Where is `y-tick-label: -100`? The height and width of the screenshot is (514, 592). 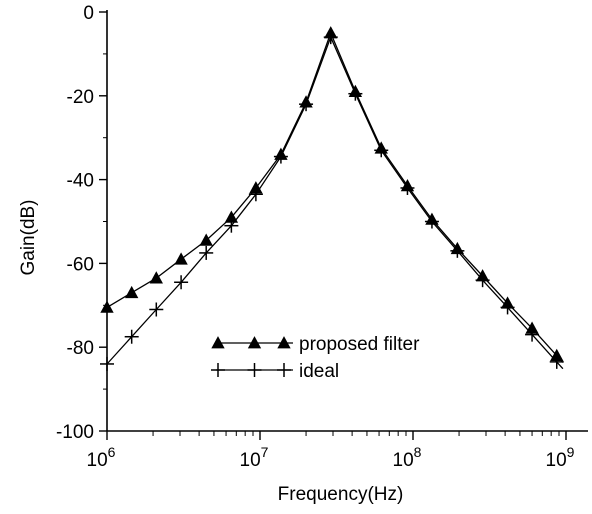 y-tick-label: -100 is located at coordinates (75, 432).